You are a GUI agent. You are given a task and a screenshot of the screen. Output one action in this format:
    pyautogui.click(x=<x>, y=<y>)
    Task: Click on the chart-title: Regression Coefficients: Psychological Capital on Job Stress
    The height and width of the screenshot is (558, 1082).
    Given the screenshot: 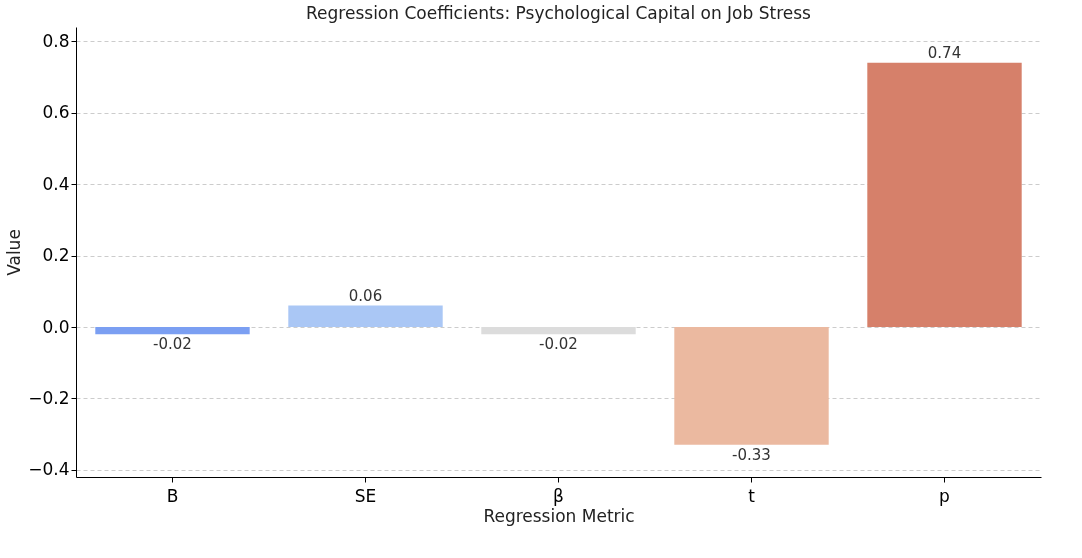 What is the action you would take?
    pyautogui.click(x=559, y=13)
    